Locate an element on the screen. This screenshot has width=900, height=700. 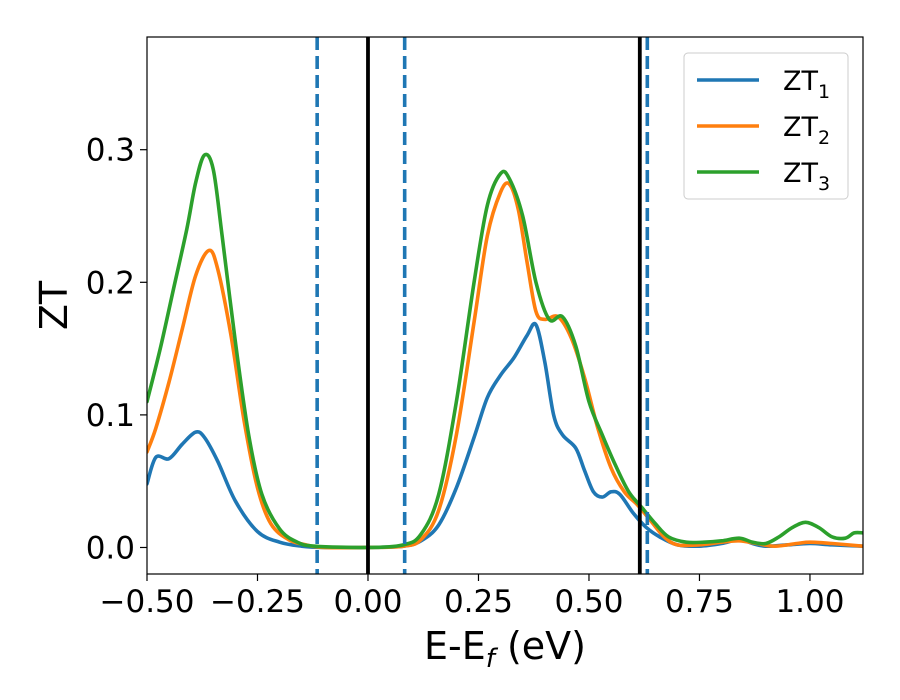
legend-label-zt1: ZT1 is located at coordinates (806, 84).